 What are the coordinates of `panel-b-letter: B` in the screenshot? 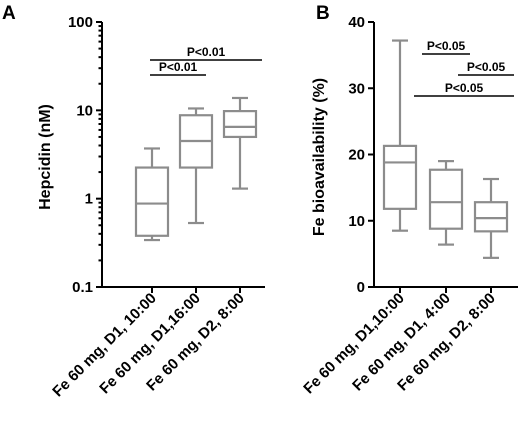 It's located at (323, 13).